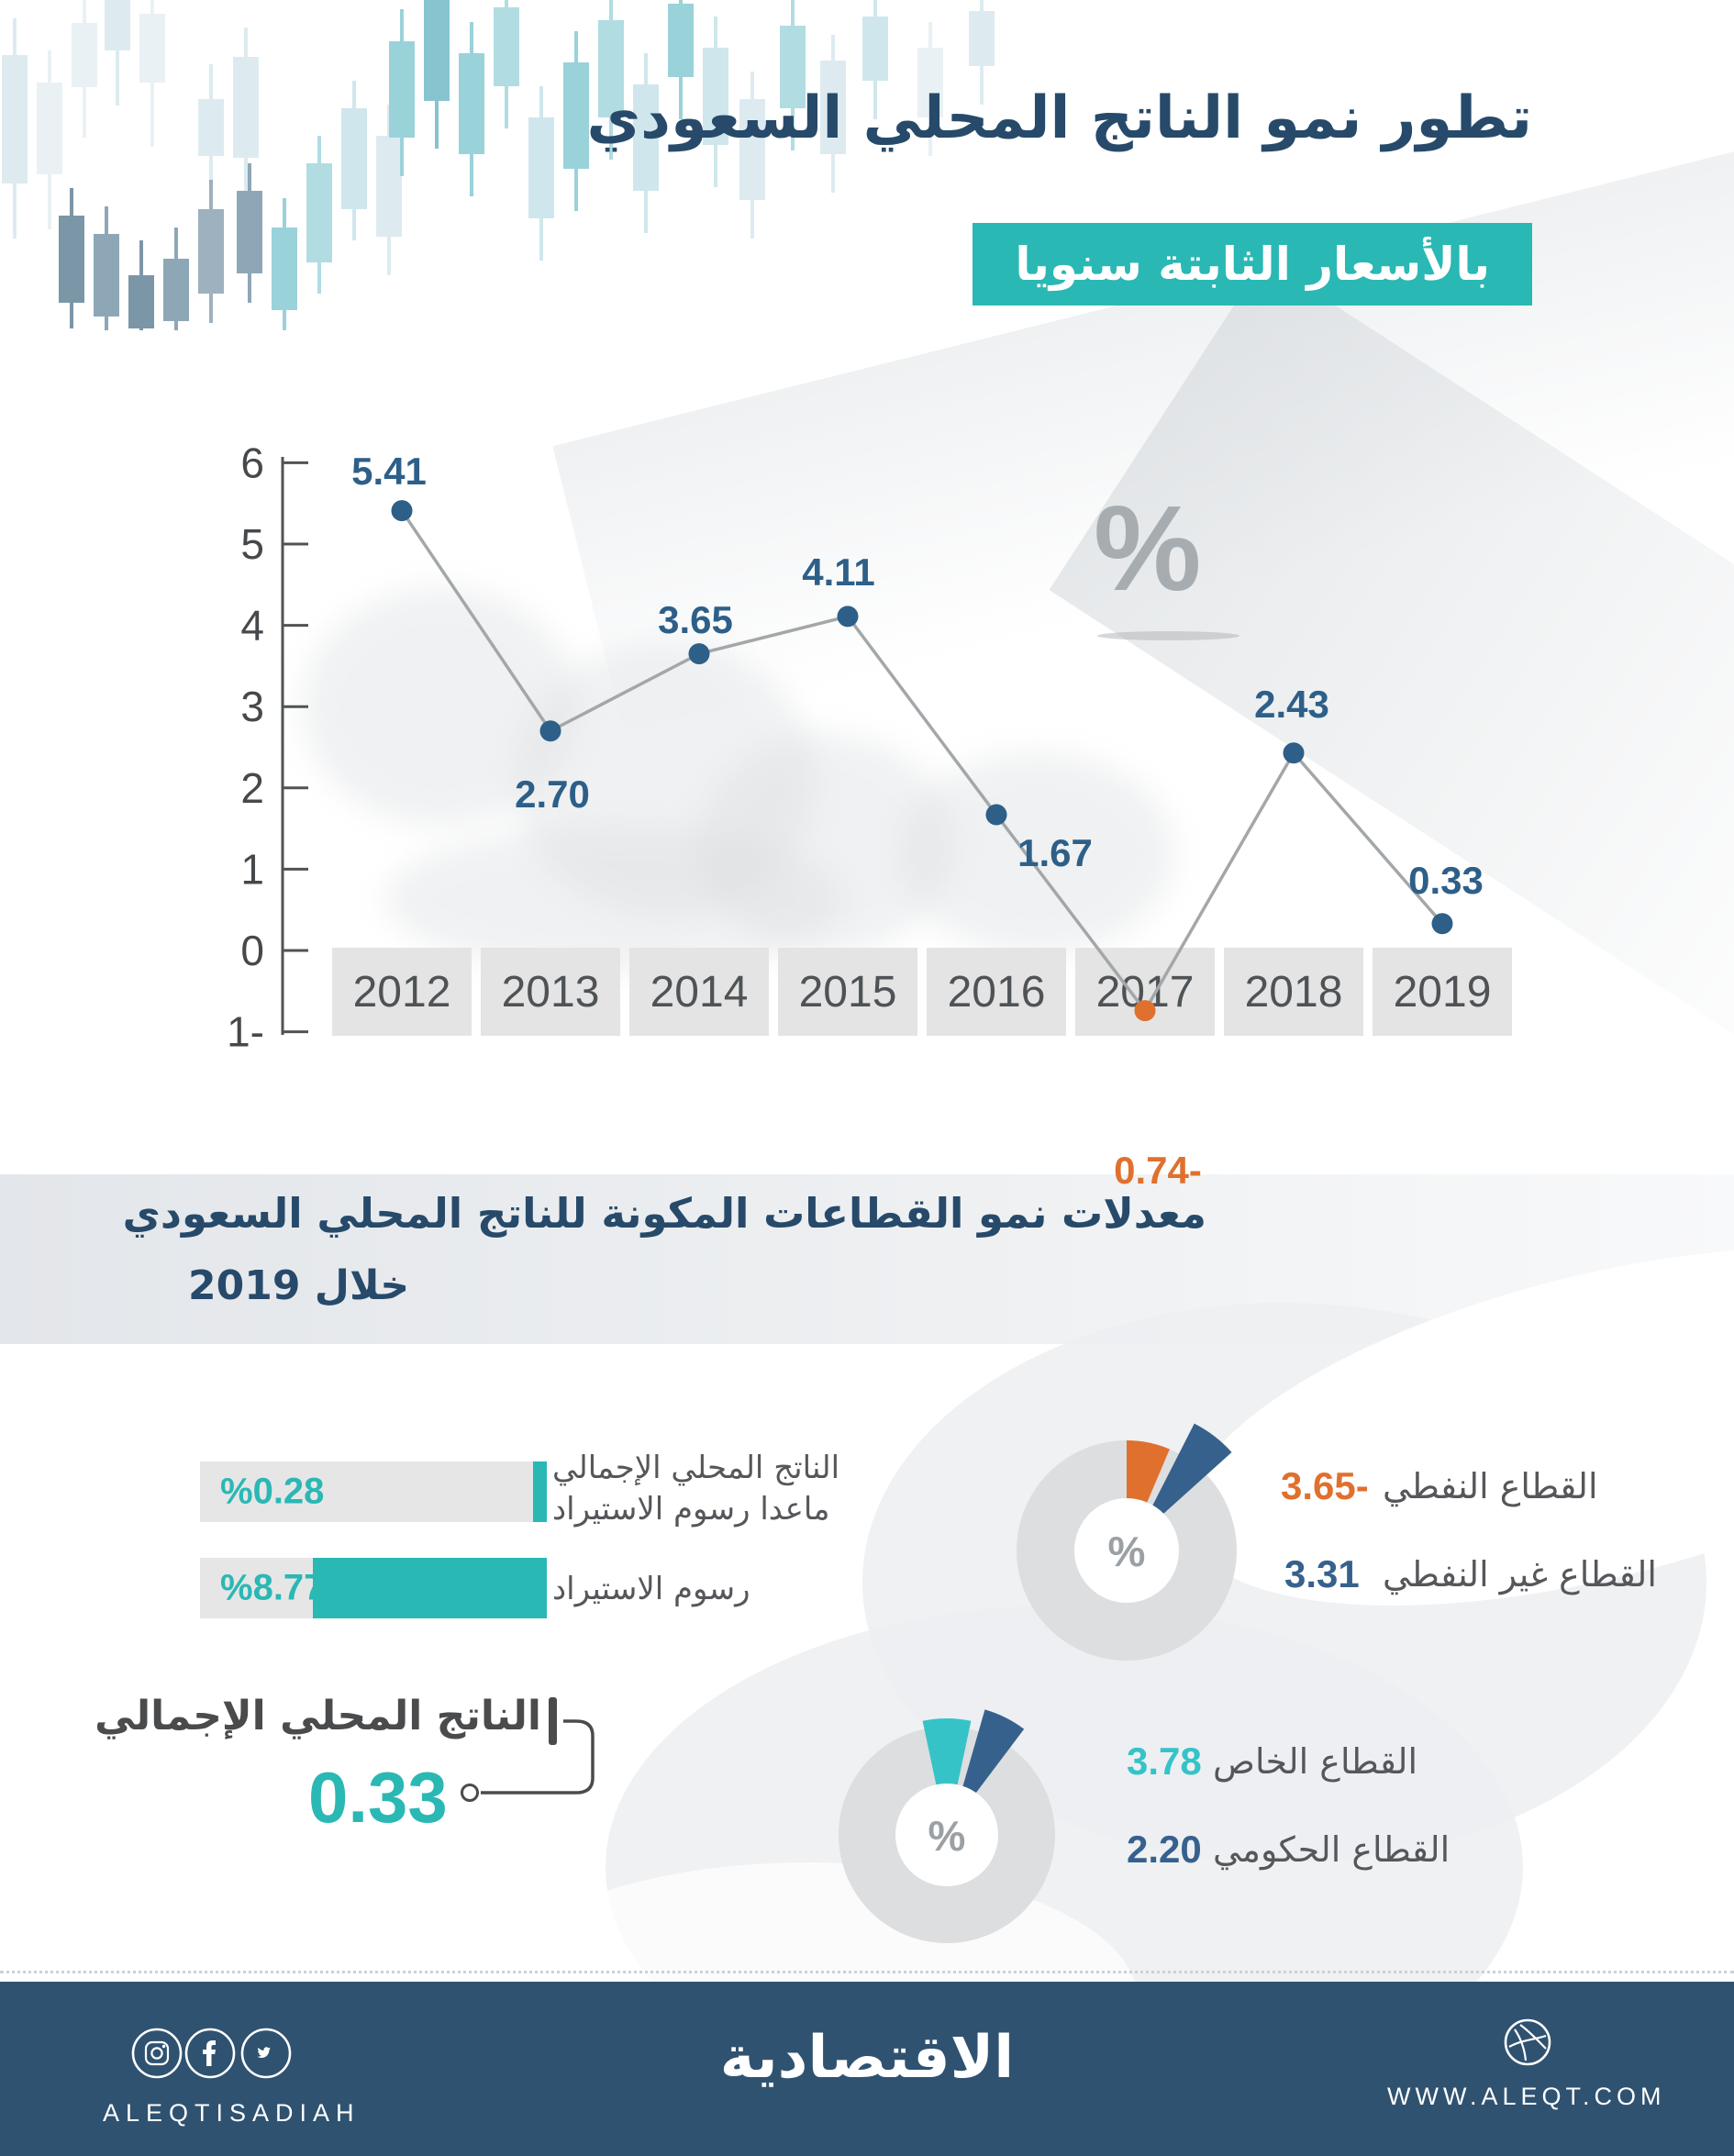 This screenshot has height=2156, width=1734. What do you see at coordinates (498, 165) in the screenshot?
I see `candlestick-decoration` at bounding box center [498, 165].